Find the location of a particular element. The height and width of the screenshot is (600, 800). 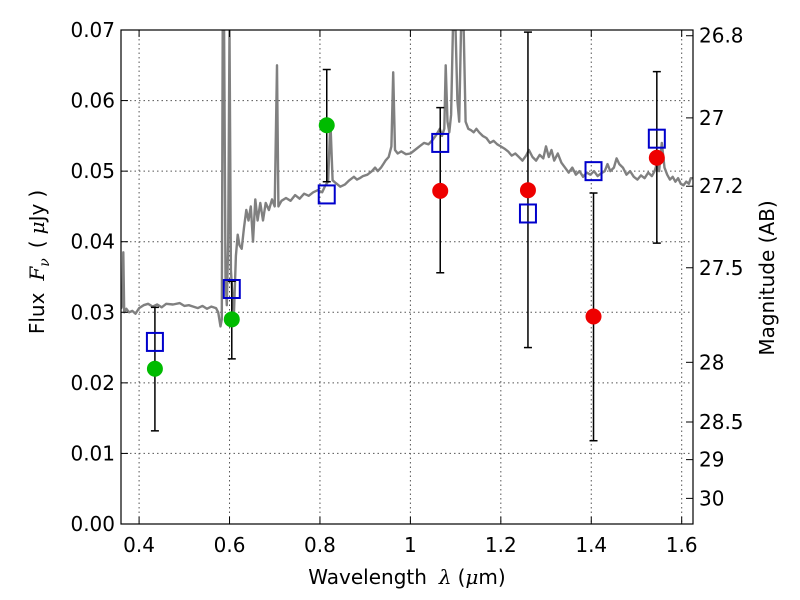

x-tick-label: 1.6 is located at coordinates (682, 545).